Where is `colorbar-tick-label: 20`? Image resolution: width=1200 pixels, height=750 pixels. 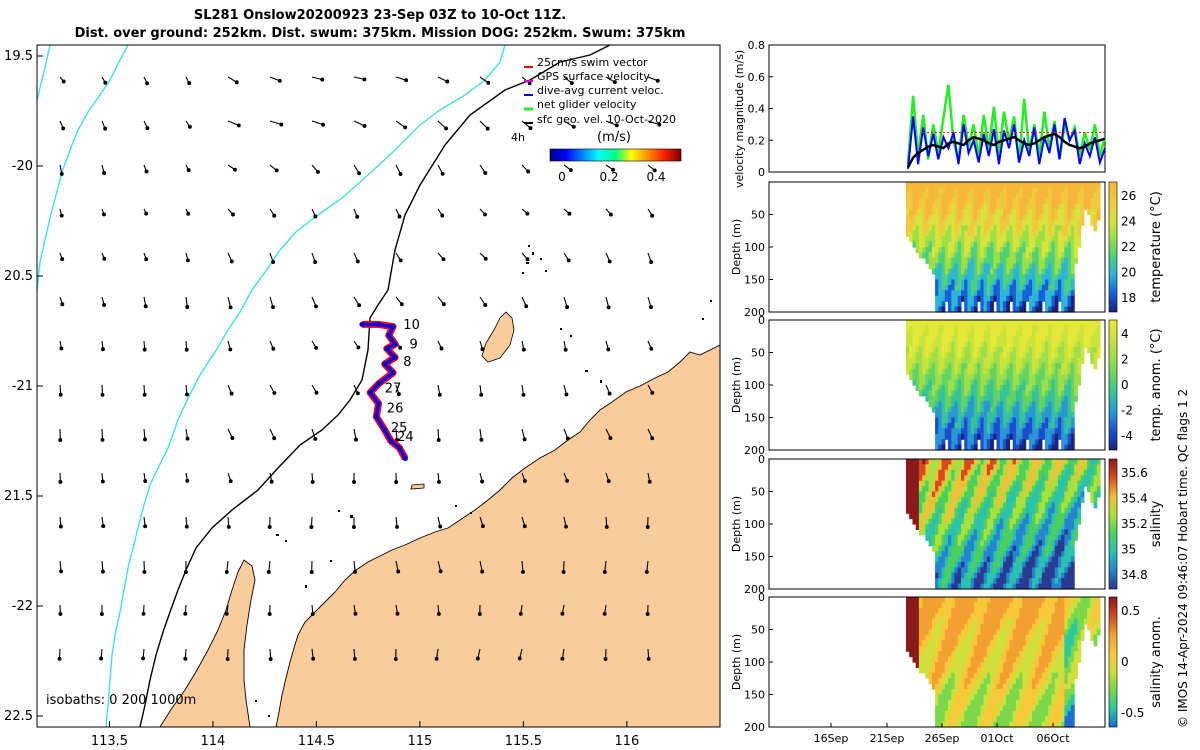
colorbar-tick-label: 20 is located at coordinates (1128, 273).